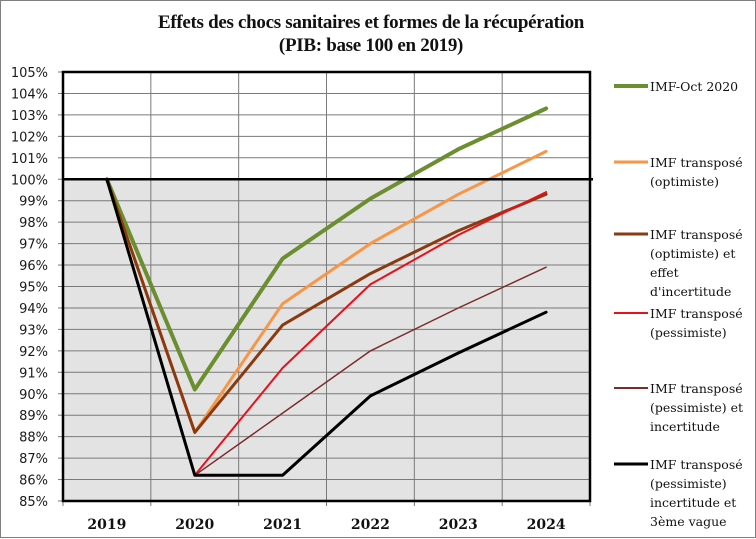 This screenshot has height=539, width=756. Describe the element at coordinates (458, 525) in the screenshot. I see `x-tick-label: 2023` at that location.